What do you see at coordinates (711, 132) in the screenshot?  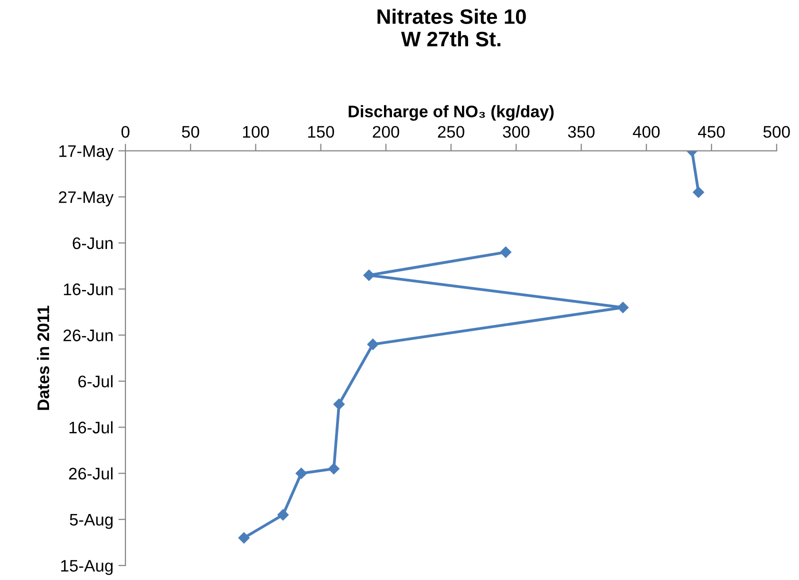 I see `x-tick-label: 450` at bounding box center [711, 132].